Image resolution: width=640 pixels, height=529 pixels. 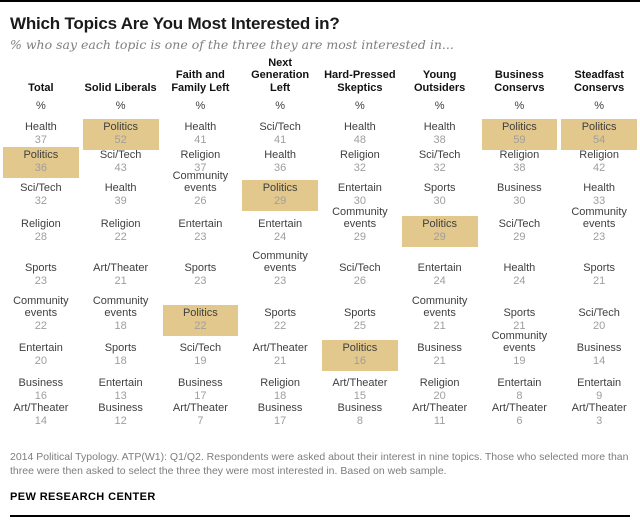 What do you see at coordinates (359, 326) in the screenshot?
I see `topic-value: 25` at bounding box center [359, 326].